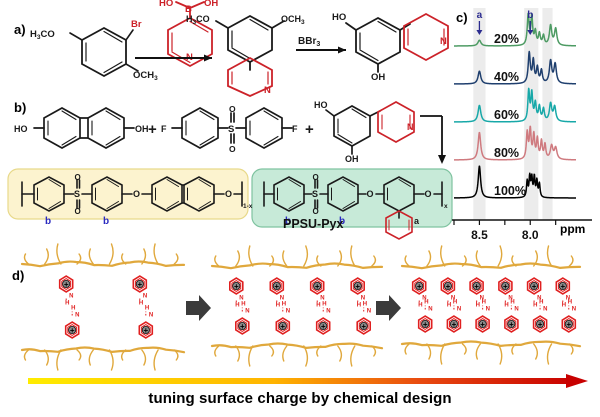  I want to click on label-right-sulfur: S, so click(315, 194).